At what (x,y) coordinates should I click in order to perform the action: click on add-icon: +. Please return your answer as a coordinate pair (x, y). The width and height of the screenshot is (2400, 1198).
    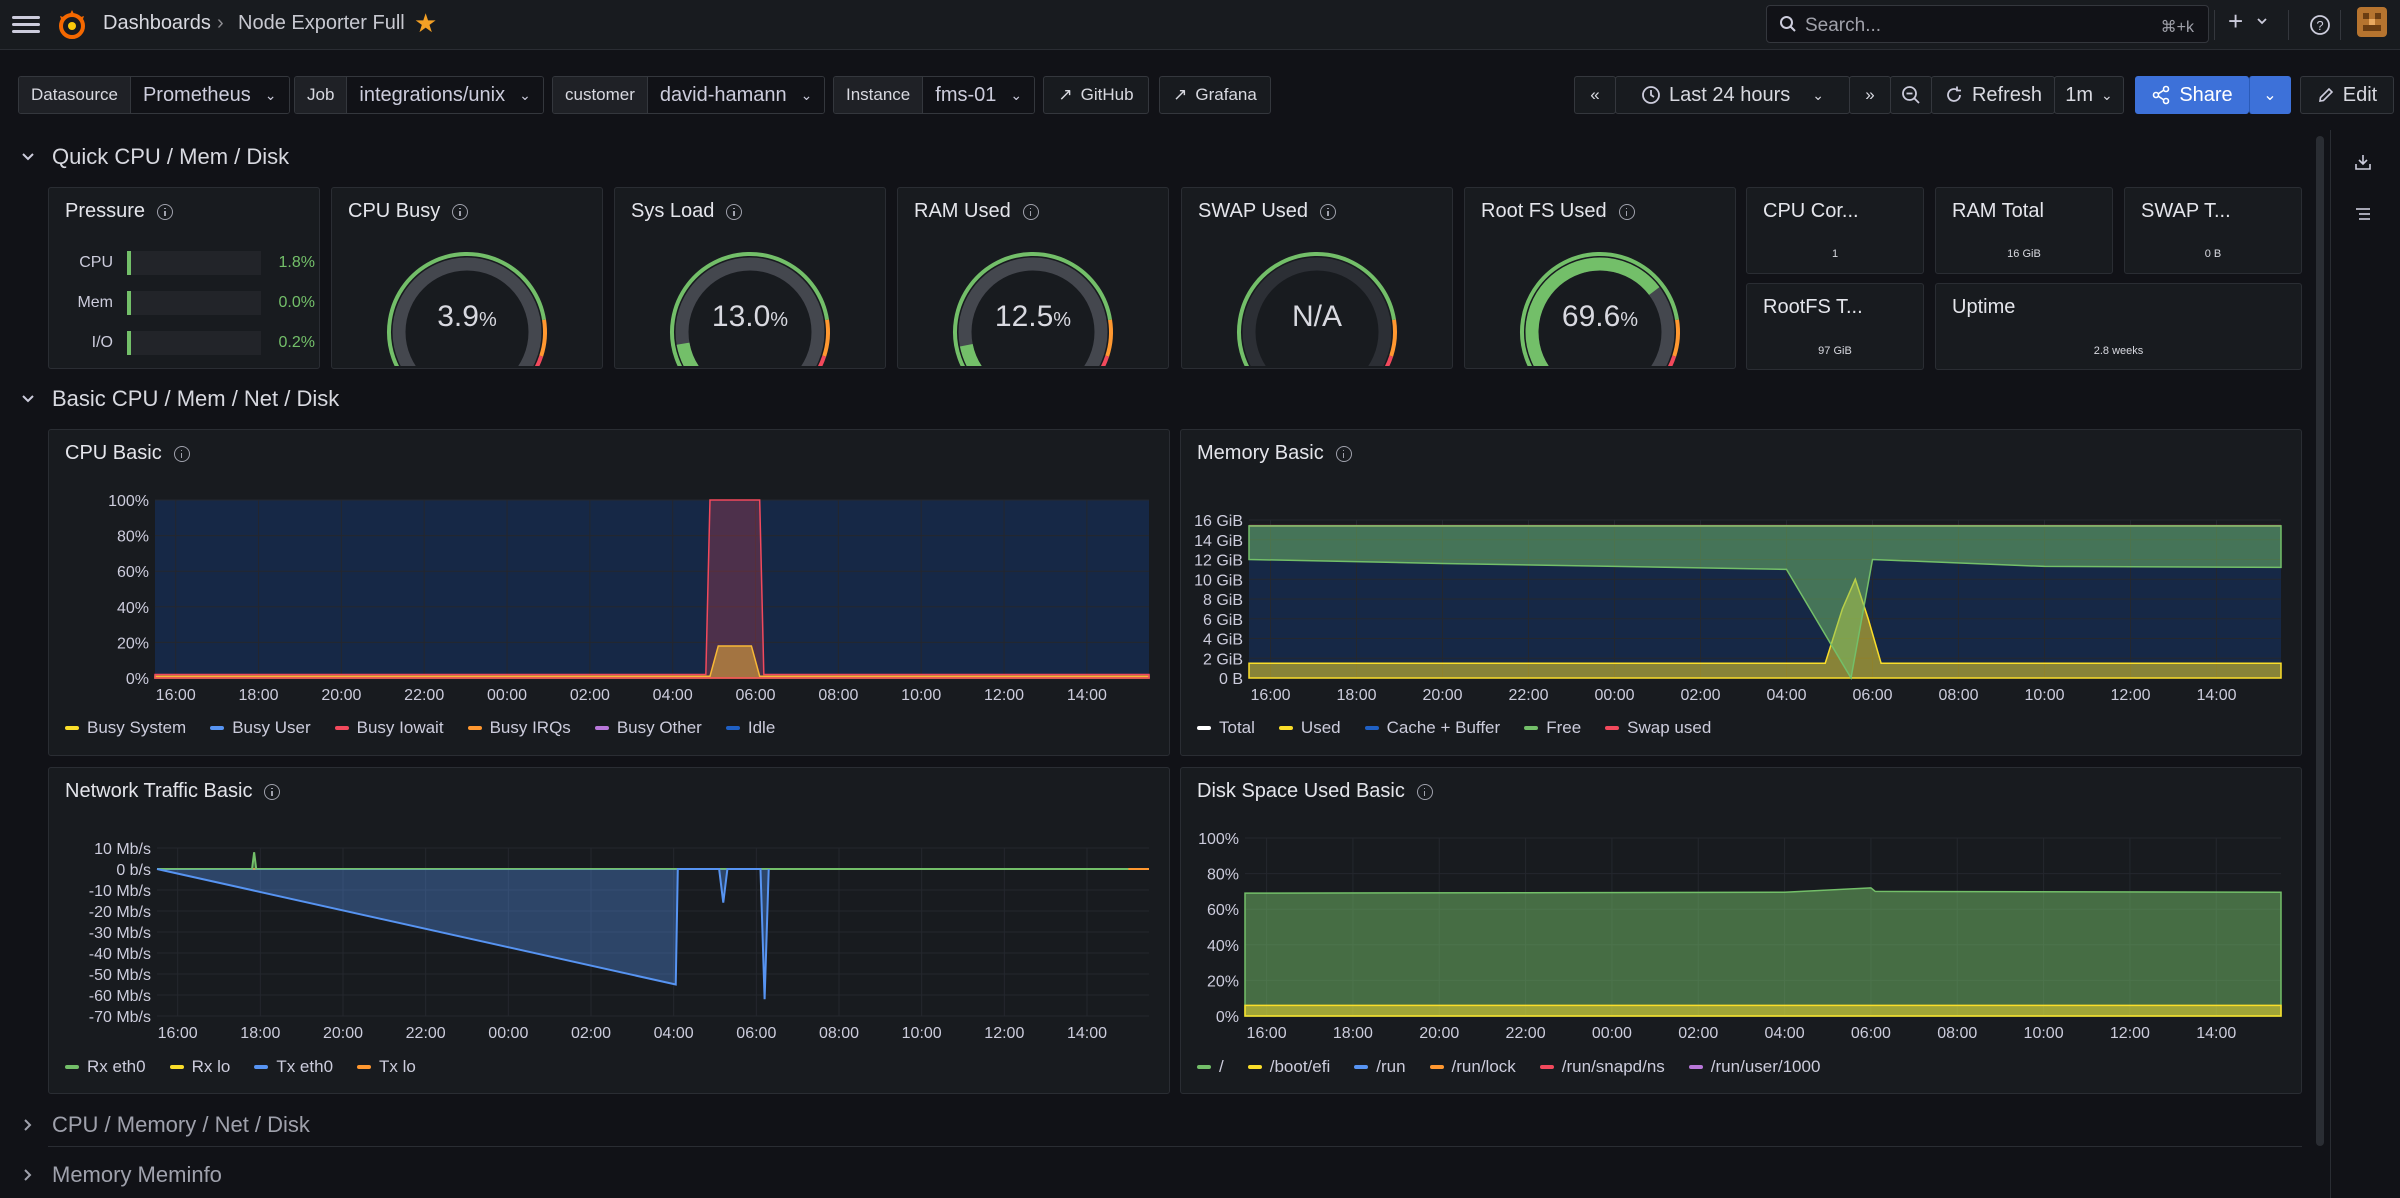
    Looking at the image, I should click on (2236, 21).